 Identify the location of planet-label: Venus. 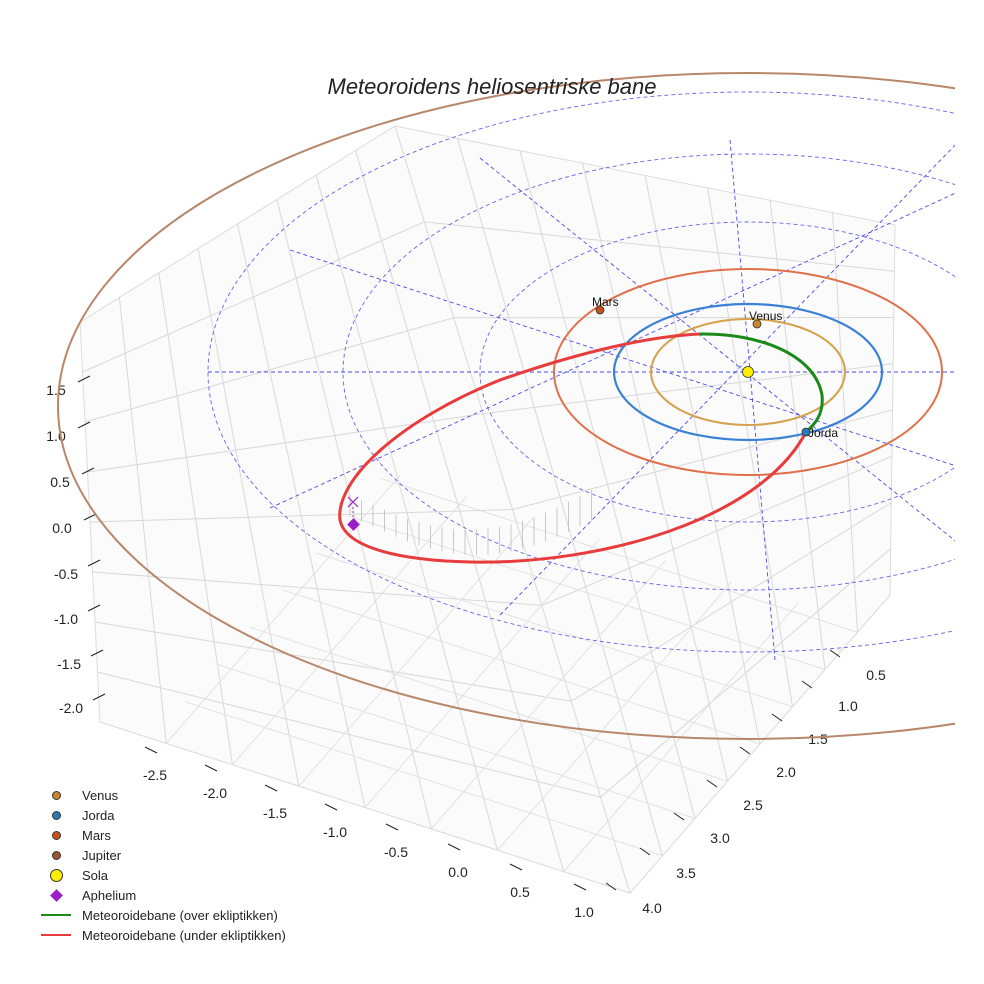
(765, 316).